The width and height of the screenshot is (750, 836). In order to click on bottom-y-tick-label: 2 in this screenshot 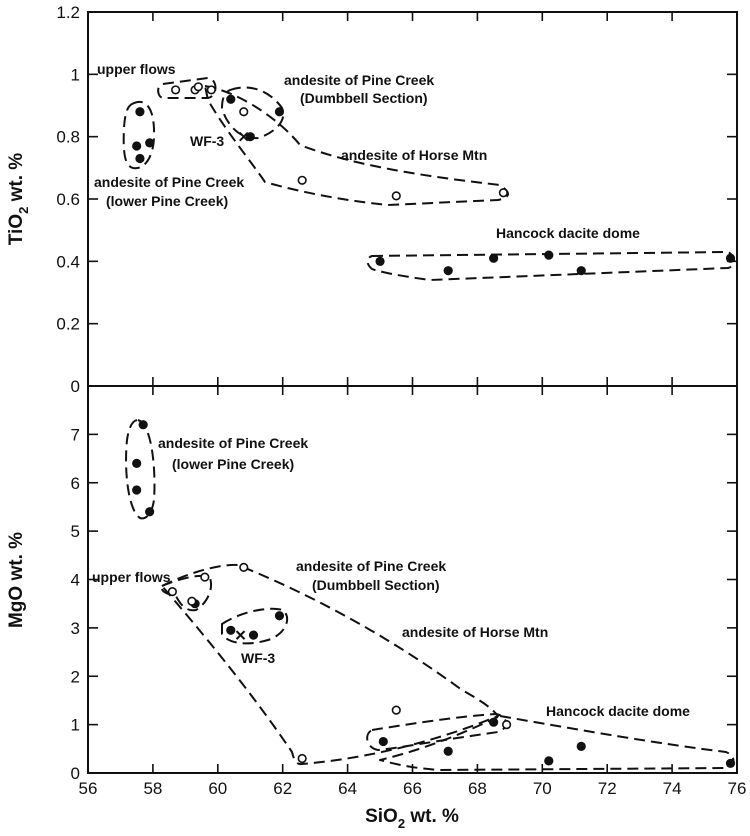, I will do `click(75, 676)`.